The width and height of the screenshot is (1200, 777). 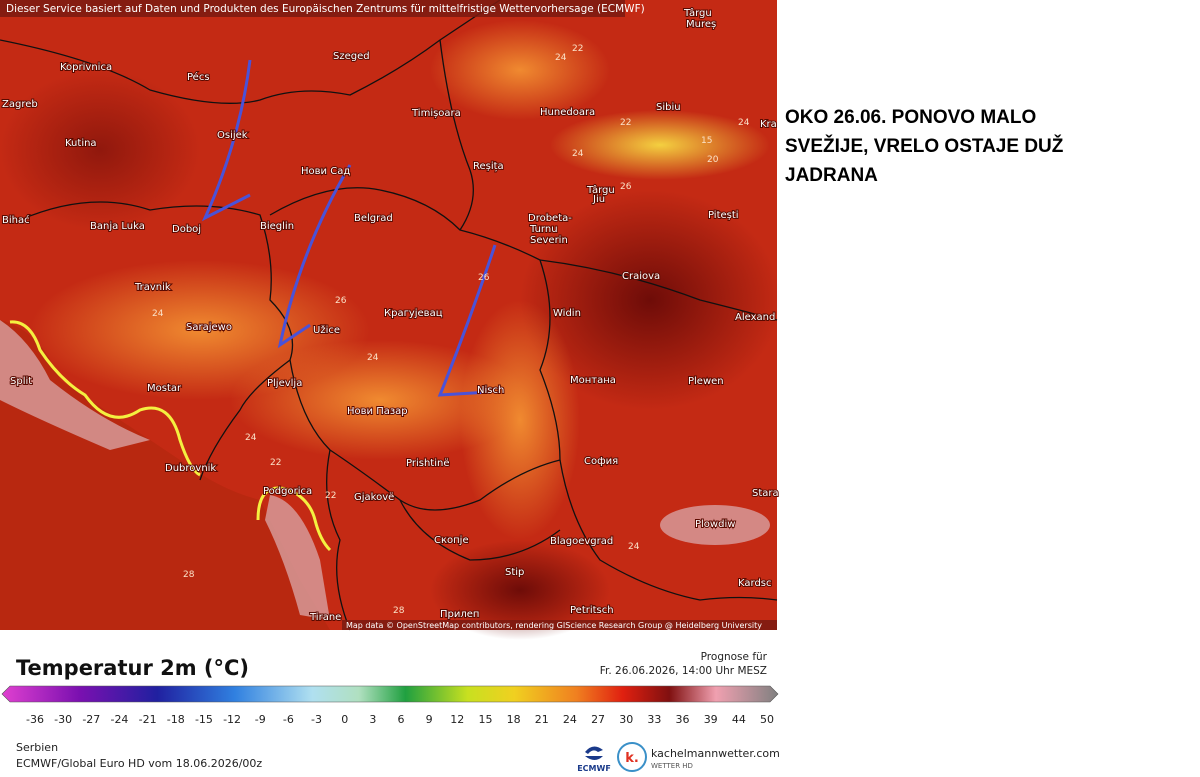 What do you see at coordinates (581, 541) in the screenshot?
I see `city-label: Blagoevgrad` at bounding box center [581, 541].